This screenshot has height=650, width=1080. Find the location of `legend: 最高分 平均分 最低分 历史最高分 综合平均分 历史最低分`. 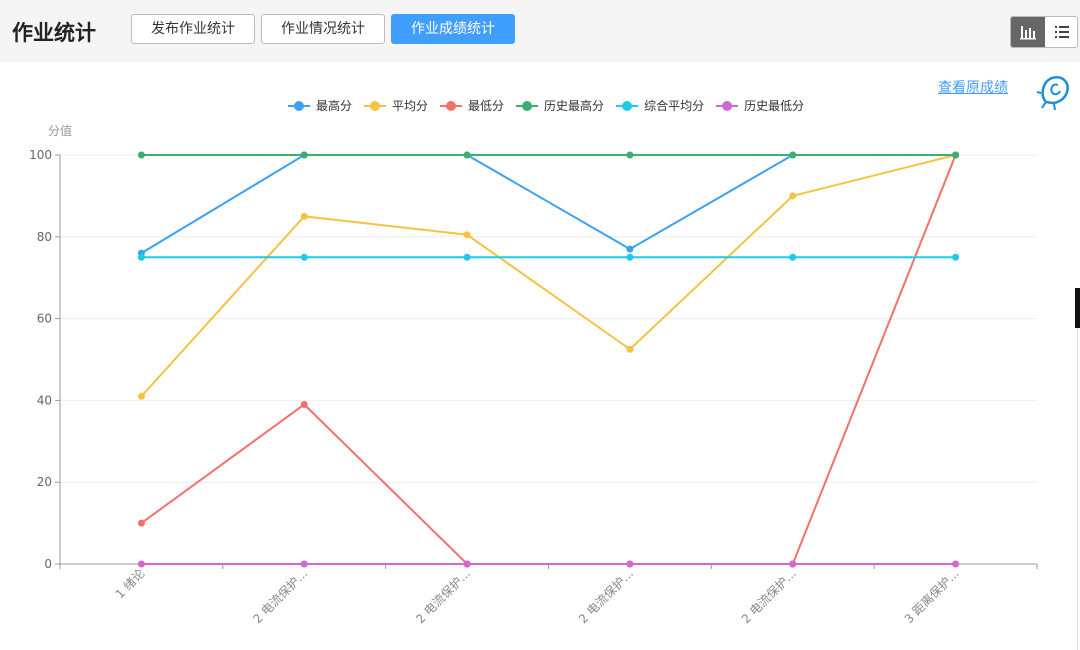

legend: 最高分 平均分 最低分 历史最高分 综合平均分 历史最低分 is located at coordinates (546, 105).